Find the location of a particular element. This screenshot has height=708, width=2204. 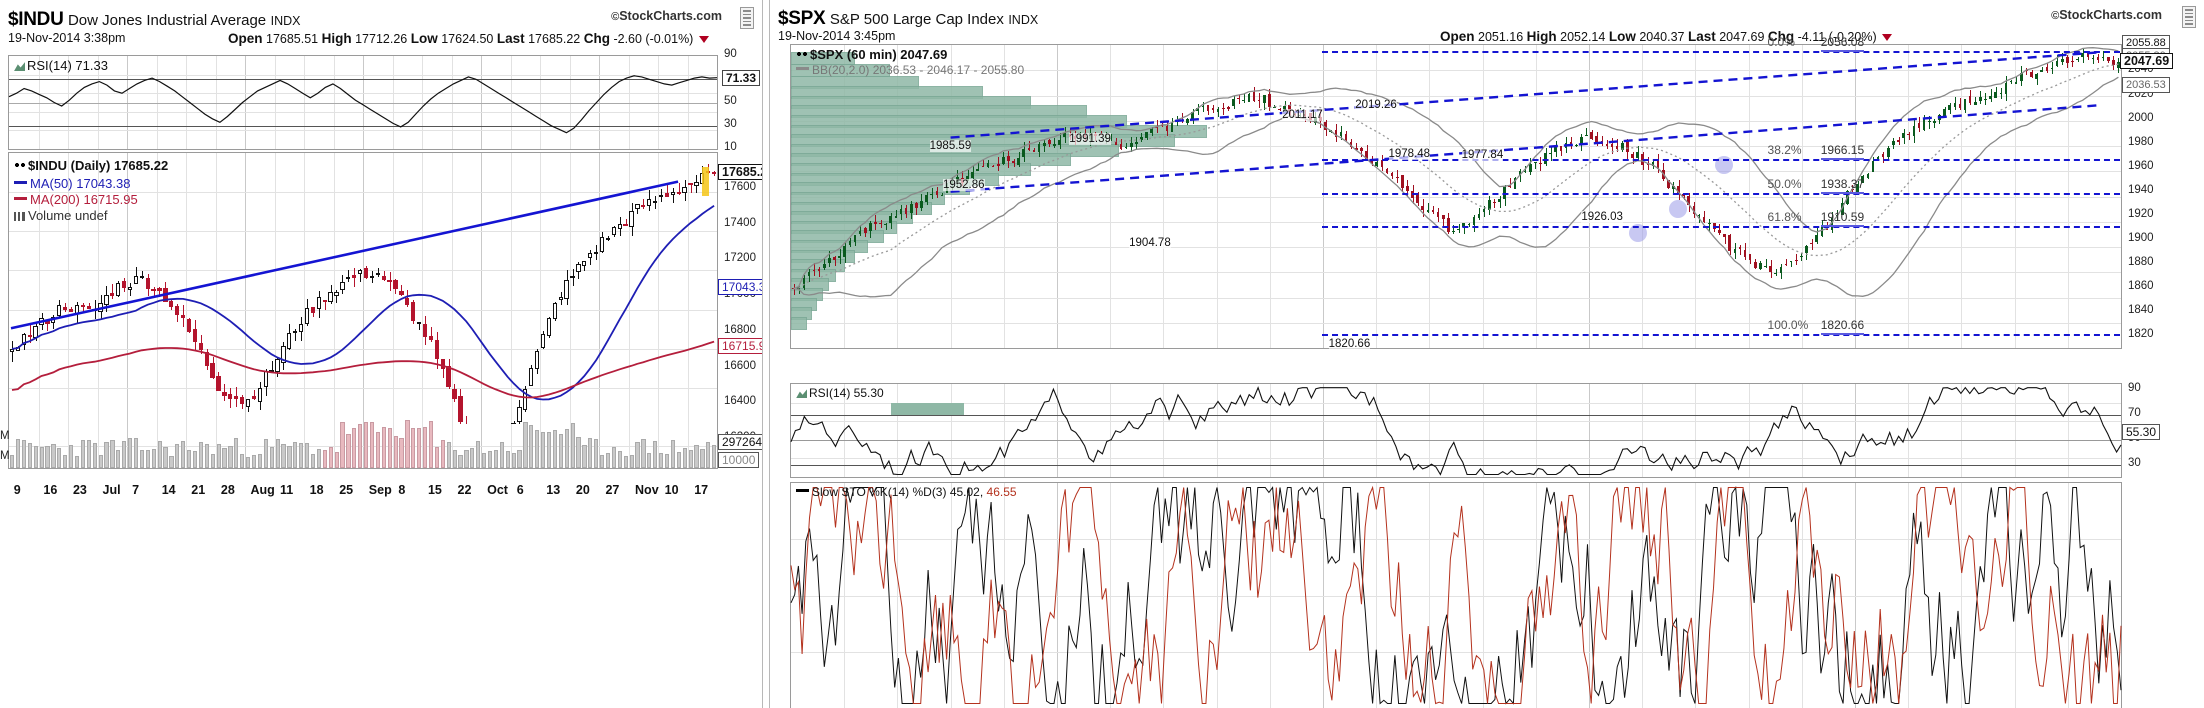

rsi-oversold-line is located at coordinates (363, 126).